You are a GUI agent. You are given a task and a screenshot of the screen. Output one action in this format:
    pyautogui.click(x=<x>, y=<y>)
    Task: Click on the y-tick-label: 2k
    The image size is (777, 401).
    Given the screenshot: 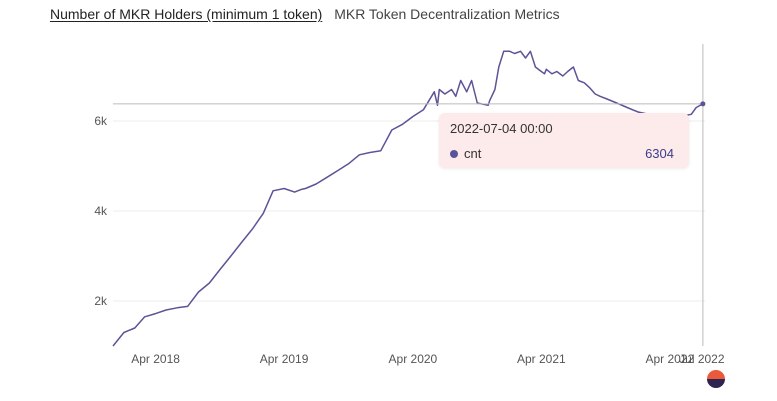 What is the action you would take?
    pyautogui.click(x=101, y=301)
    